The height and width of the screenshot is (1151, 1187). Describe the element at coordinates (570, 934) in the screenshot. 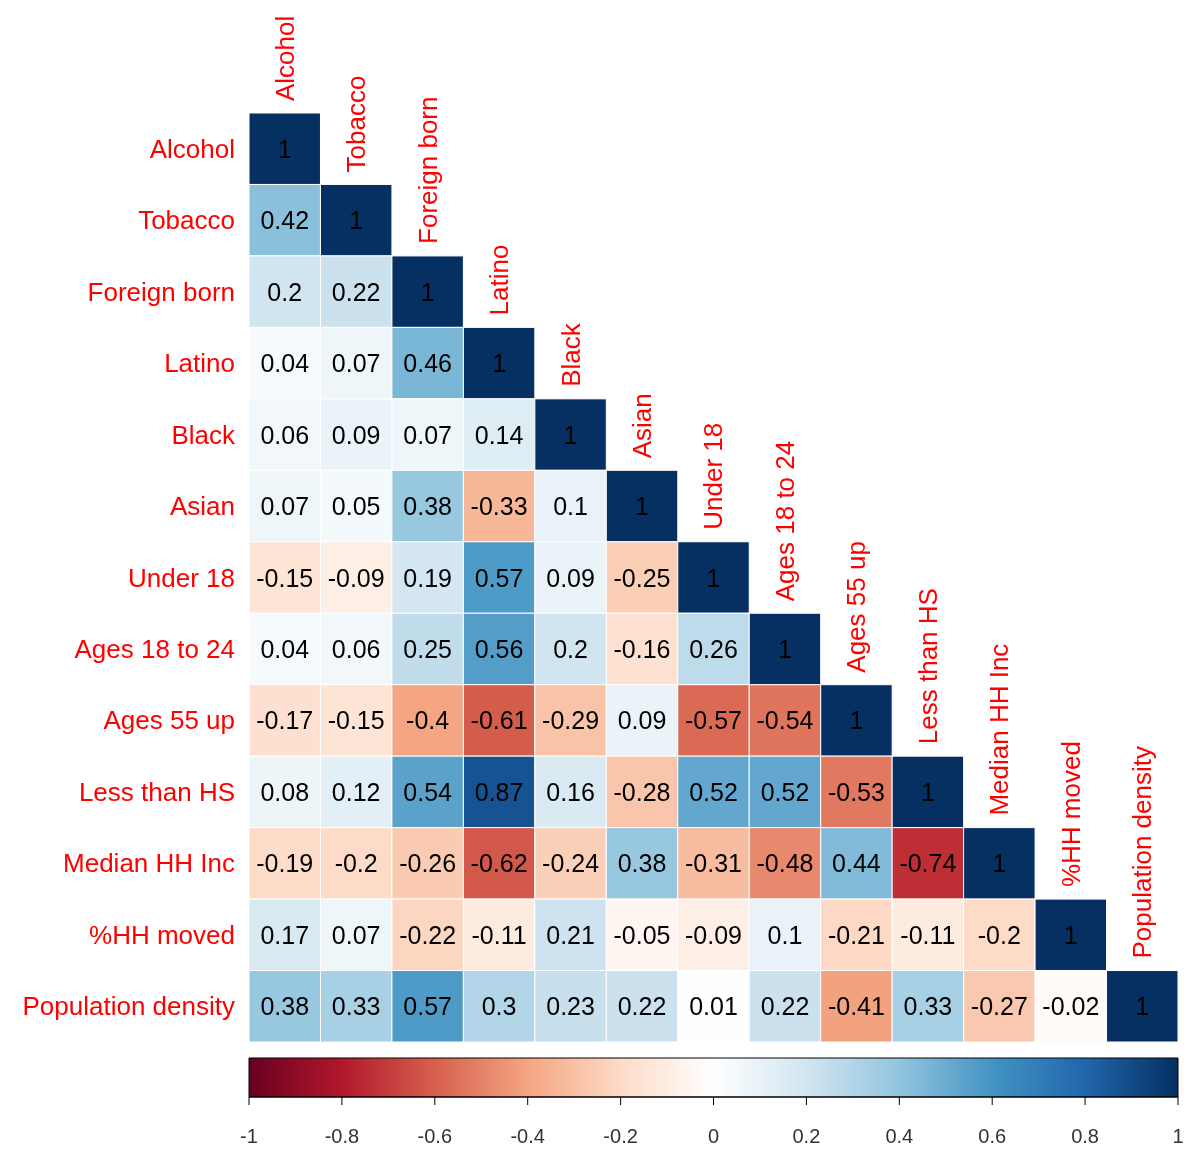

I see `data-label: 0.21` at that location.